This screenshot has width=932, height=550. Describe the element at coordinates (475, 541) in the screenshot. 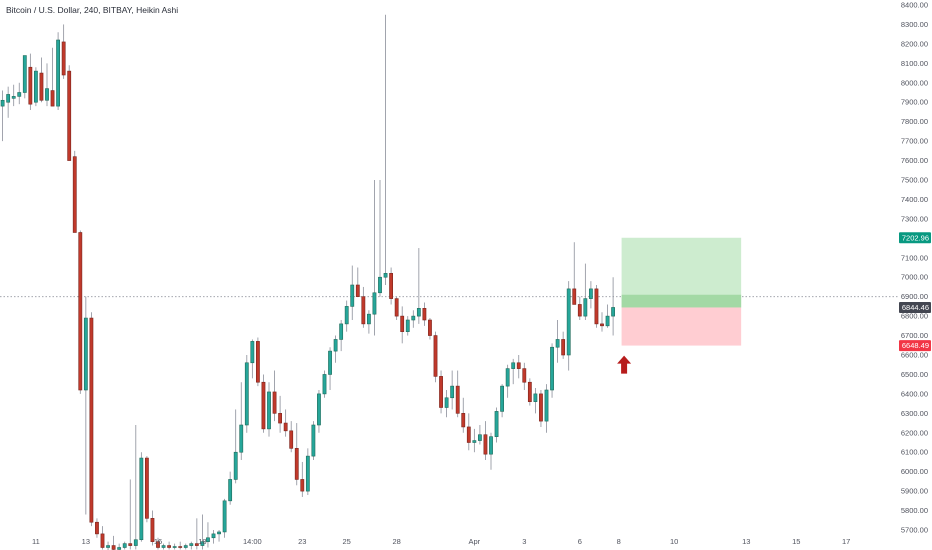

I see `x-tick-label: Apr` at that location.